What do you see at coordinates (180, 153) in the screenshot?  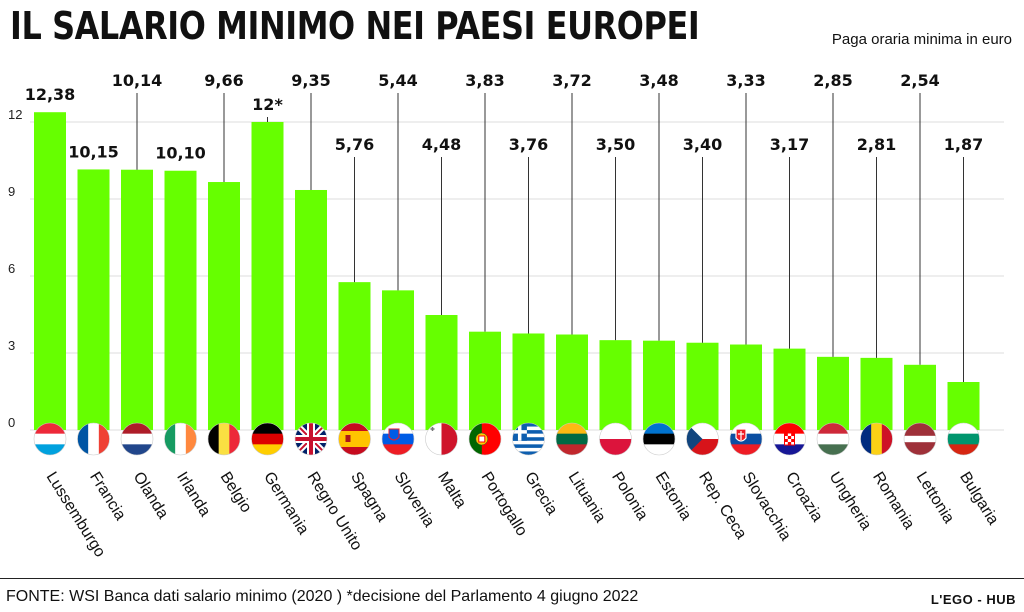 I see `data-label: 10,10` at bounding box center [180, 153].